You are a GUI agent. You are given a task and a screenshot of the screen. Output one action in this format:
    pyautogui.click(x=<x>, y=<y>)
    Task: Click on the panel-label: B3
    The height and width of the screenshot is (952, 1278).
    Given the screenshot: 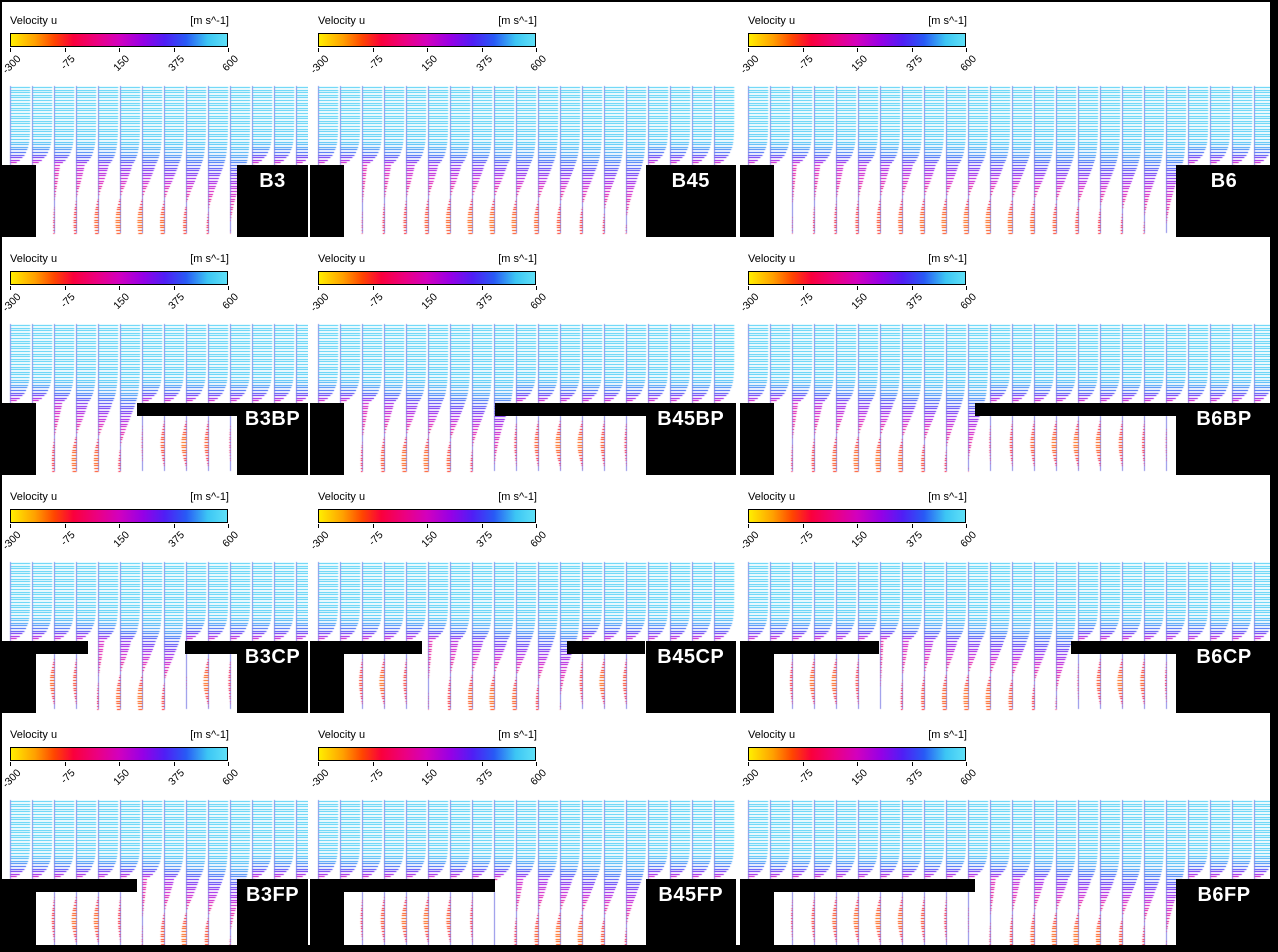 What is the action you would take?
    pyautogui.click(x=272, y=181)
    